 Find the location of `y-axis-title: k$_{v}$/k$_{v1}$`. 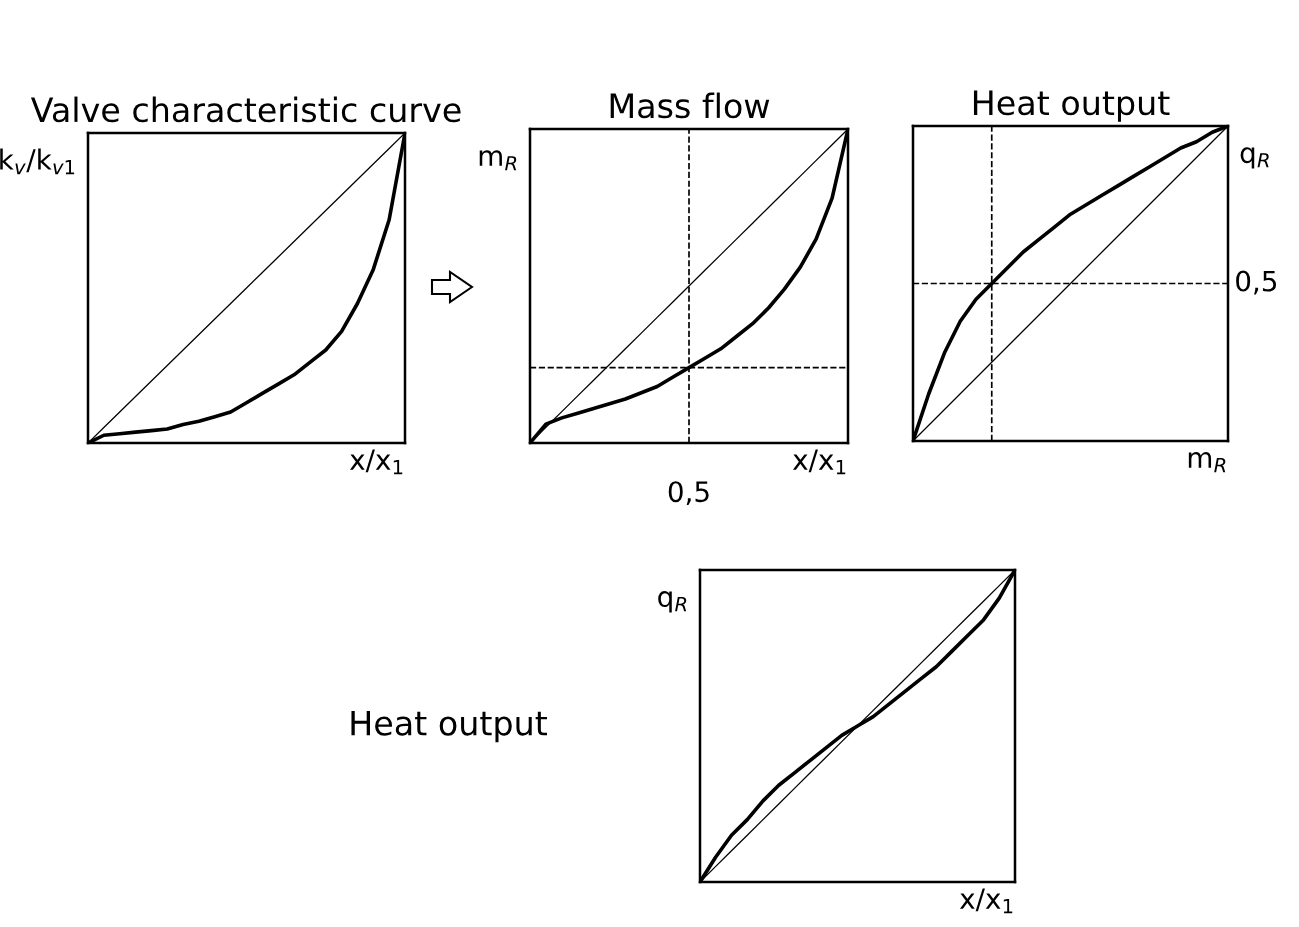

y-axis-title: k$_{v}$/k$_{v1}$ is located at coordinates (37, 161).